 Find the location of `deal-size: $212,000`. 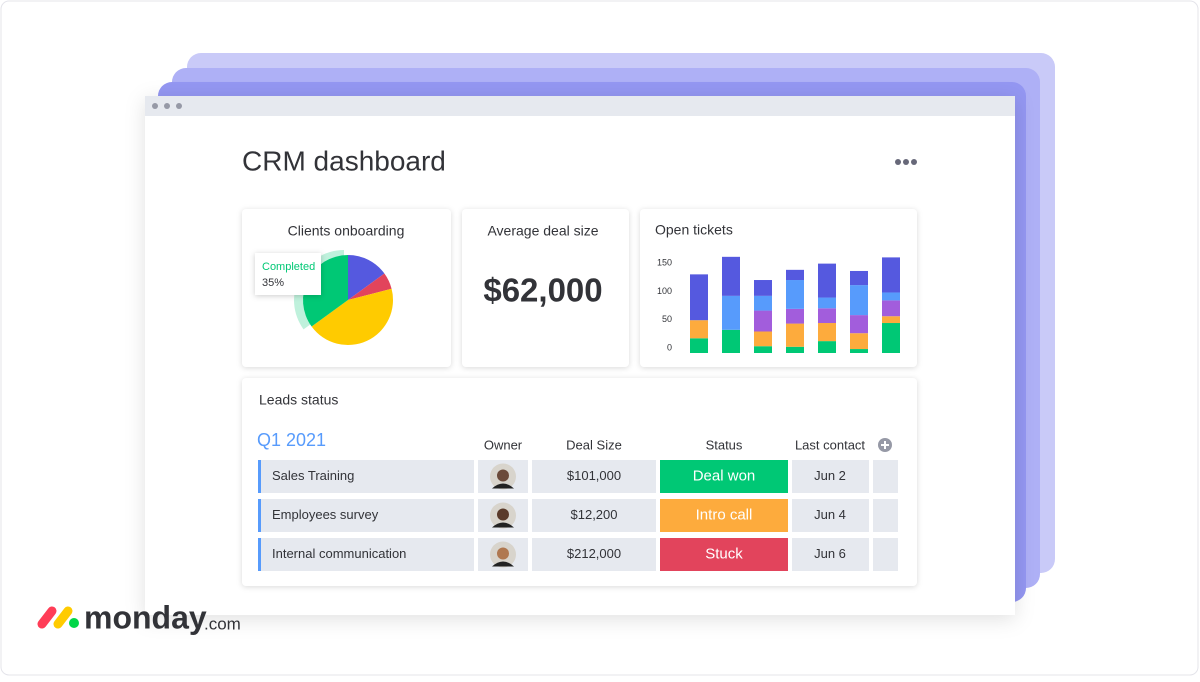

deal-size: $212,000 is located at coordinates (594, 553).